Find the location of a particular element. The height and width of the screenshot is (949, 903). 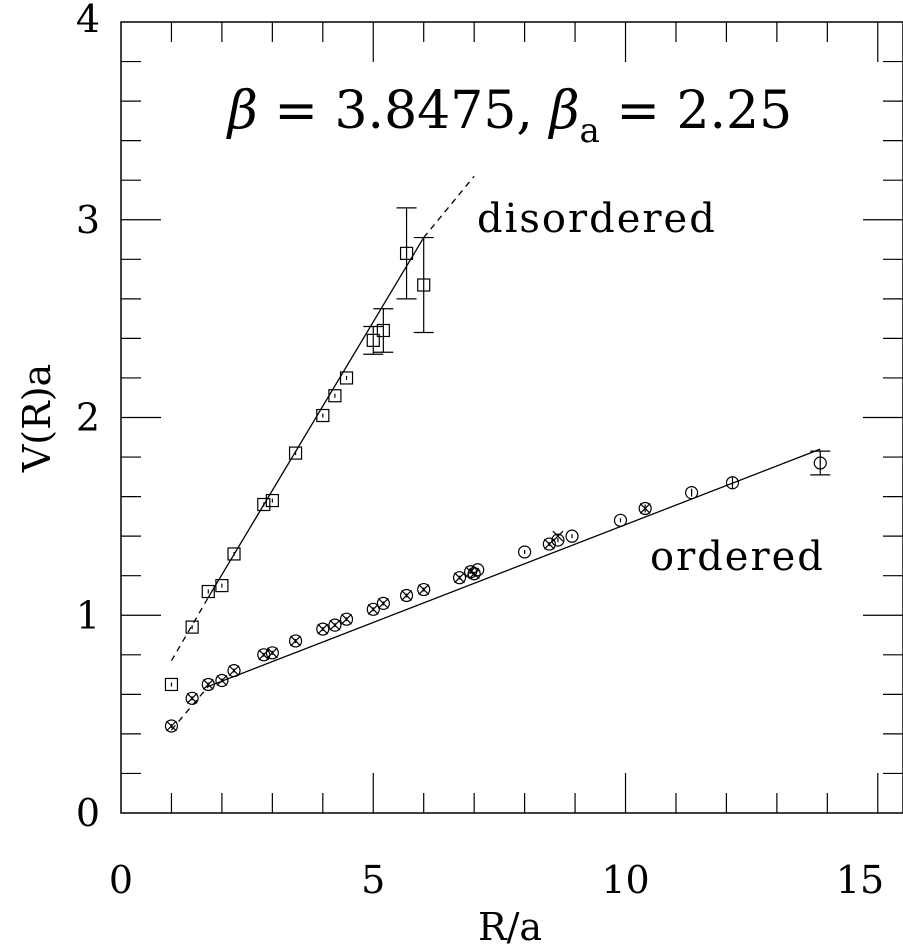

y-tick-label: 0 is located at coordinates (88, 813).